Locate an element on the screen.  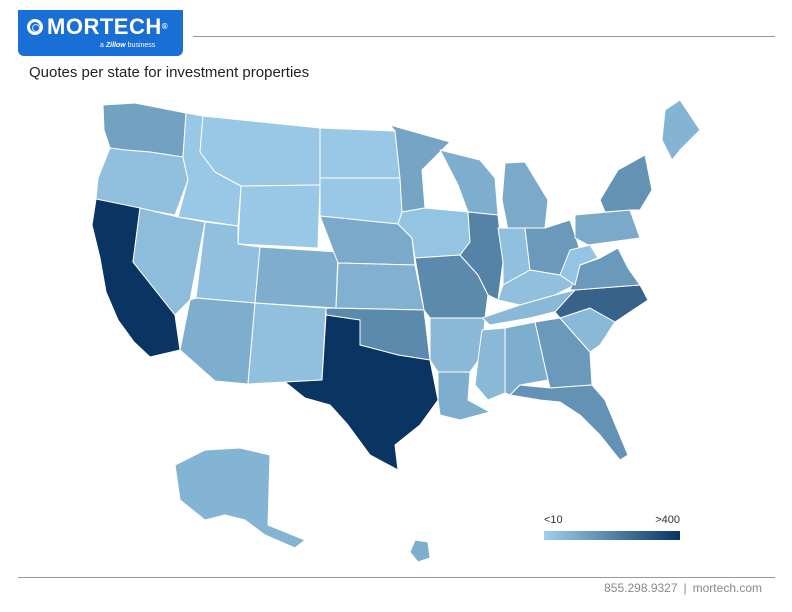
state-ak is located at coordinates (240, 498).